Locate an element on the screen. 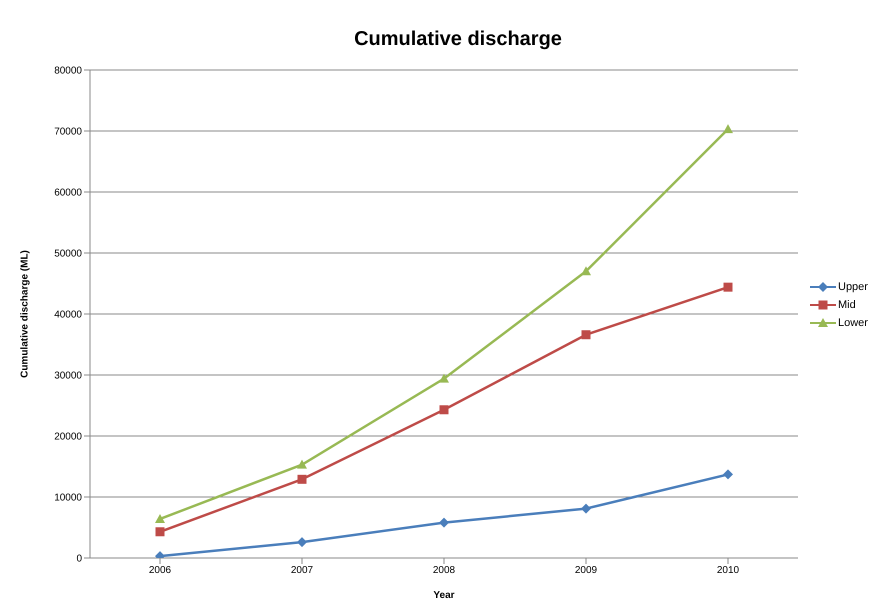  x-axis-title: Year is located at coordinates (444, 595).